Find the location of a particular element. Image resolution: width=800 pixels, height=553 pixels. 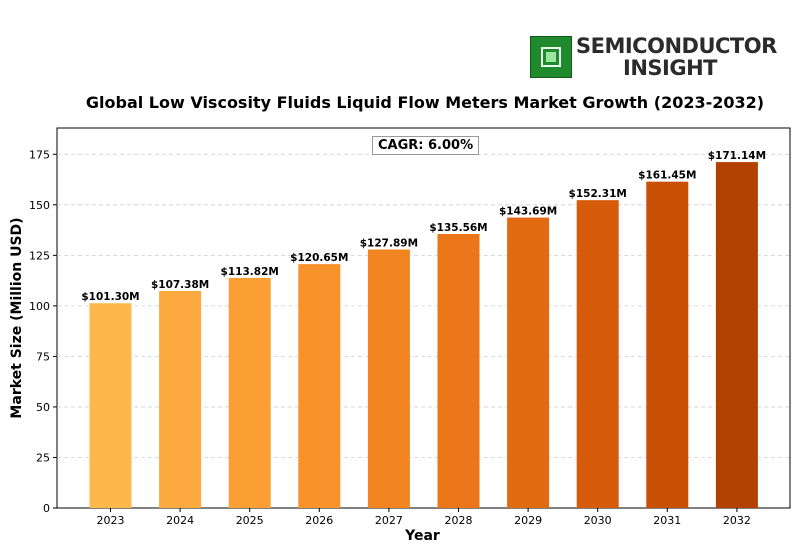

bar-2028 is located at coordinates (458, 371).